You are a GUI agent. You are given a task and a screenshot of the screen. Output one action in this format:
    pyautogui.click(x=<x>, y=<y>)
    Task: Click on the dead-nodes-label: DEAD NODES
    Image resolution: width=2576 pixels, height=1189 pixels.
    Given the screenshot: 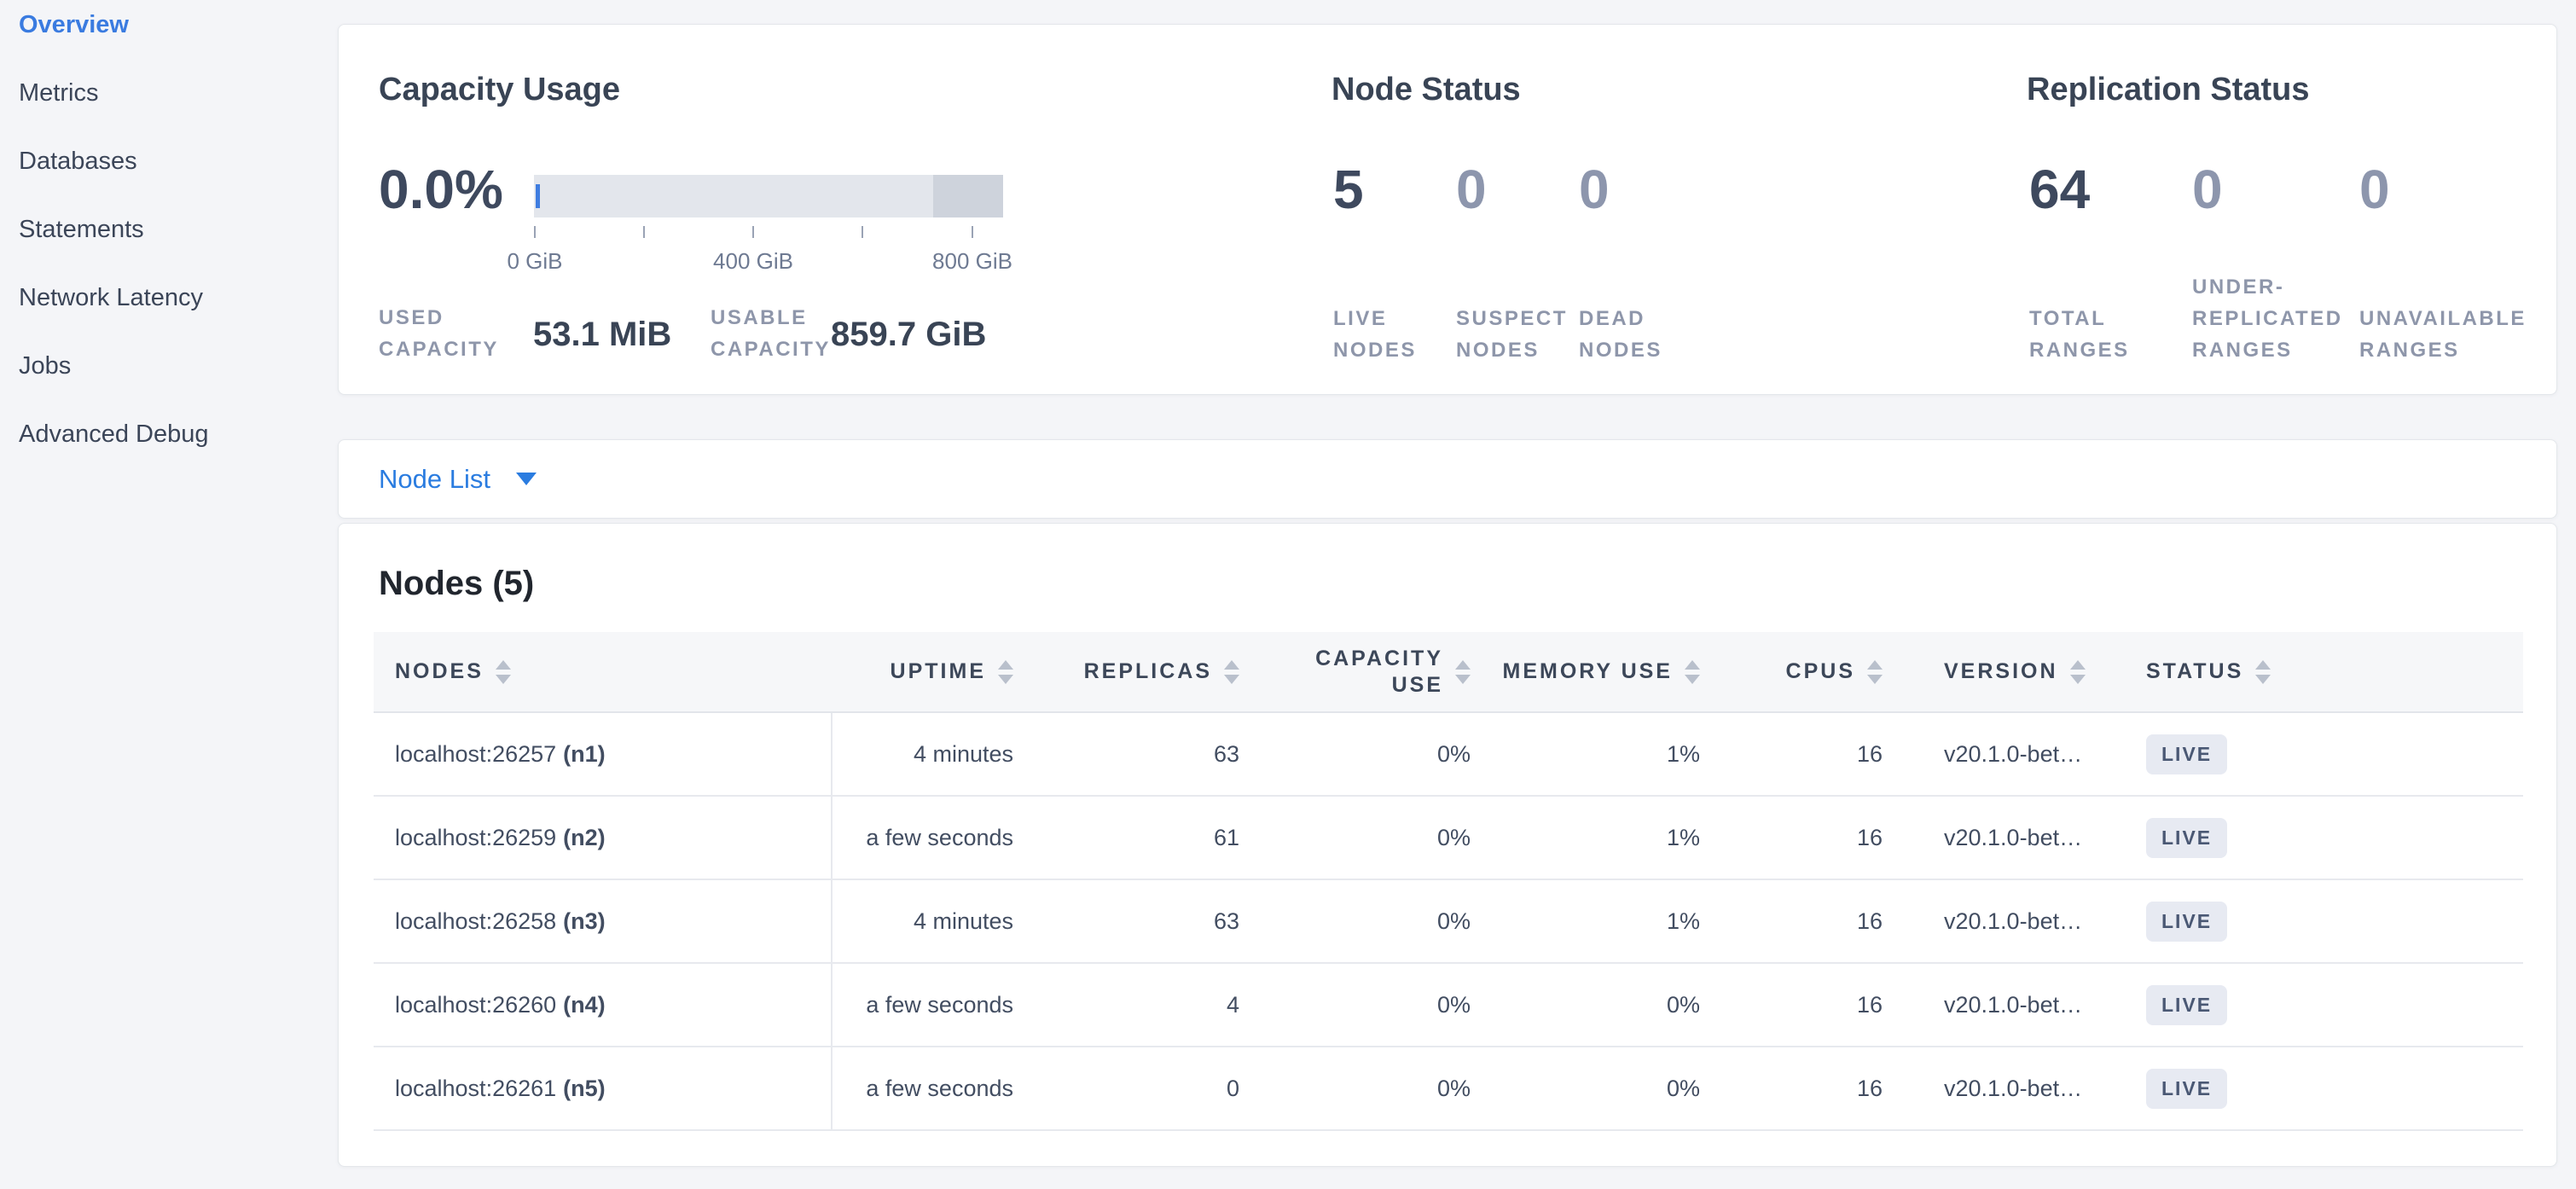 What is the action you would take?
    pyautogui.click(x=1620, y=334)
    